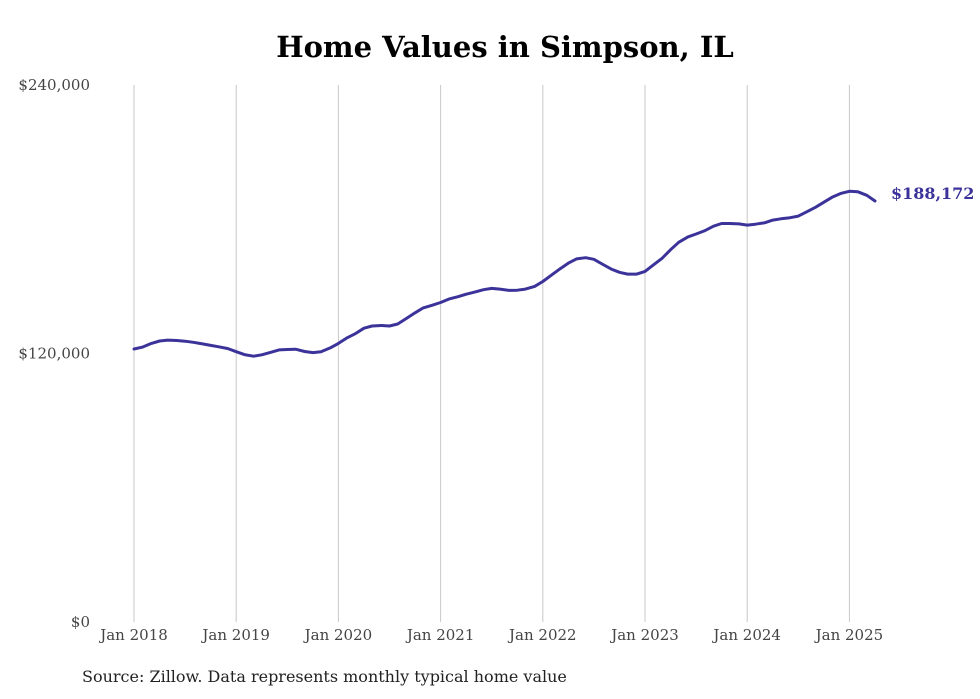 The width and height of the screenshot is (980, 699). I want to click on x-tick-label: Jan 2019, so click(235, 635).